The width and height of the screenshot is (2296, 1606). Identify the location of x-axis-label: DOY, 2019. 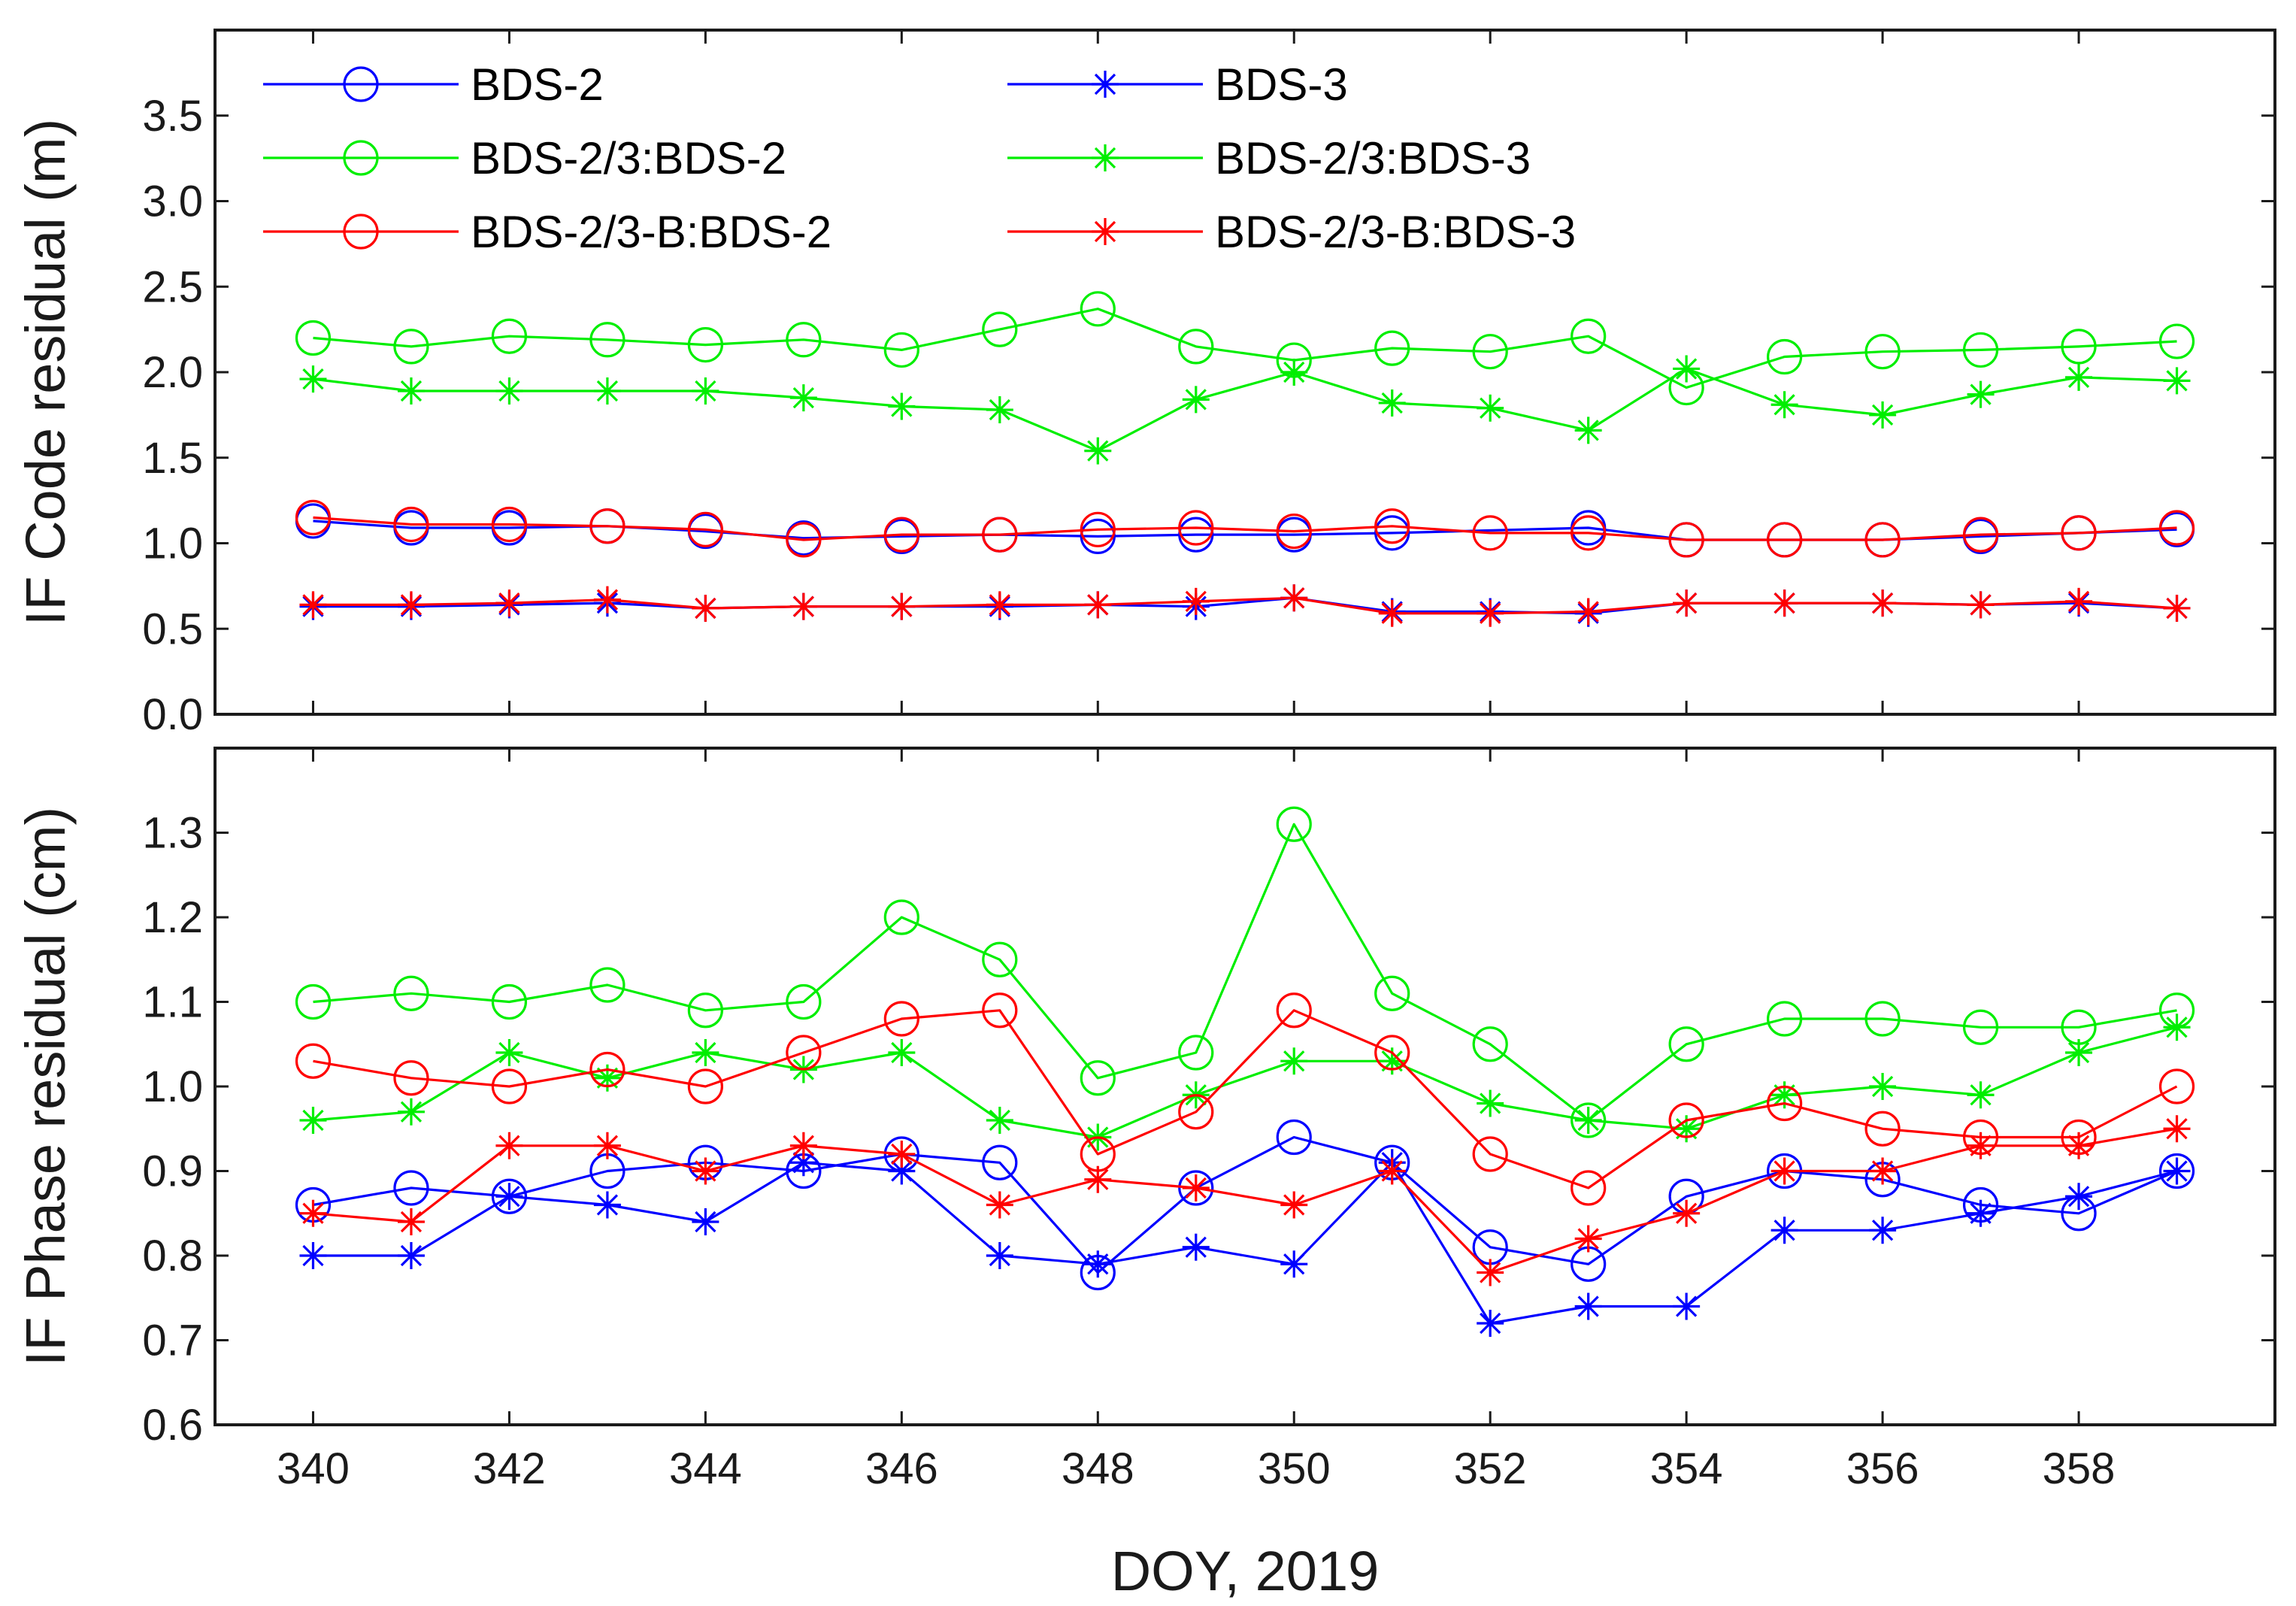
(1245, 1571).